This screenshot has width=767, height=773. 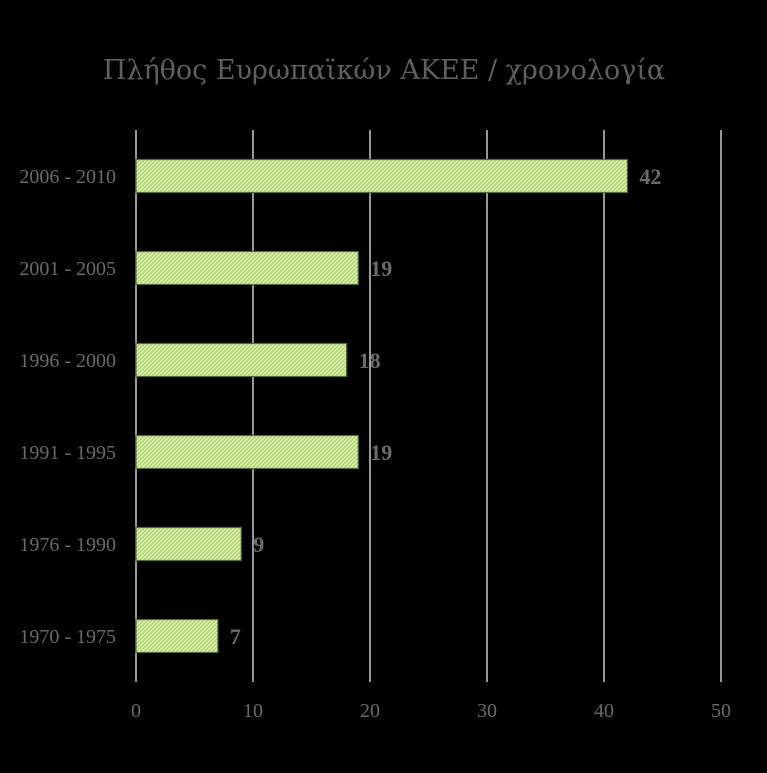 What do you see at coordinates (67, 361) in the screenshot?
I see `category-label: 1996 - 2000` at bounding box center [67, 361].